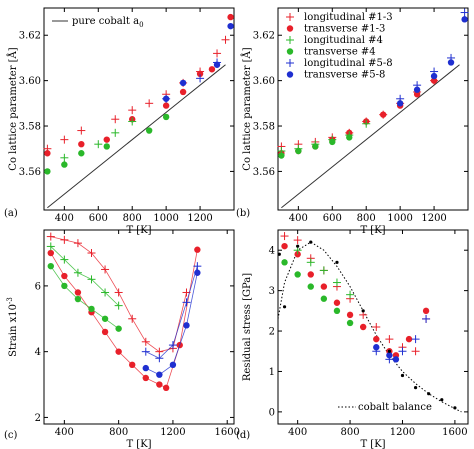 The width and height of the screenshot is (474, 449). Describe the element at coordinates (13, 108) in the screenshot. I see `y-axis-label-a: Co lattice parameter [Å]` at that location.